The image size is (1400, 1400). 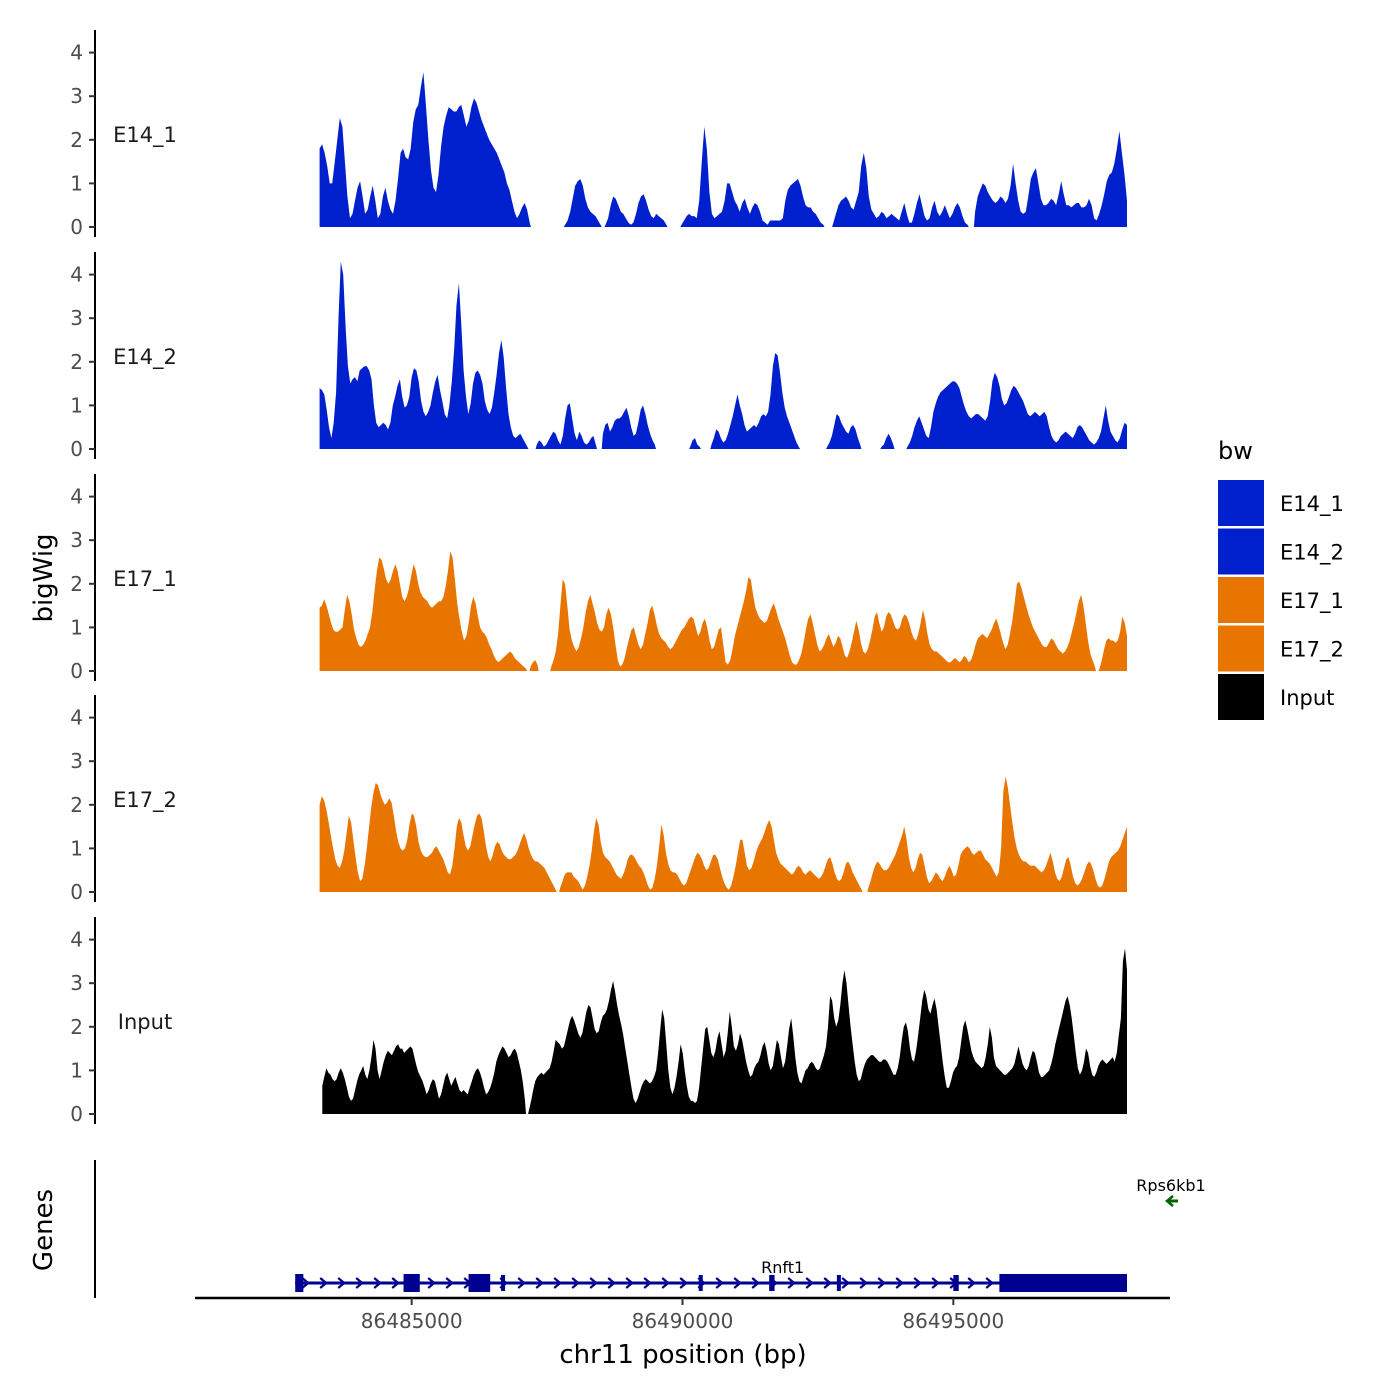 I want to click on track-e14-2: 0 1 2 3 4 E14_2, so click(x=599, y=356).